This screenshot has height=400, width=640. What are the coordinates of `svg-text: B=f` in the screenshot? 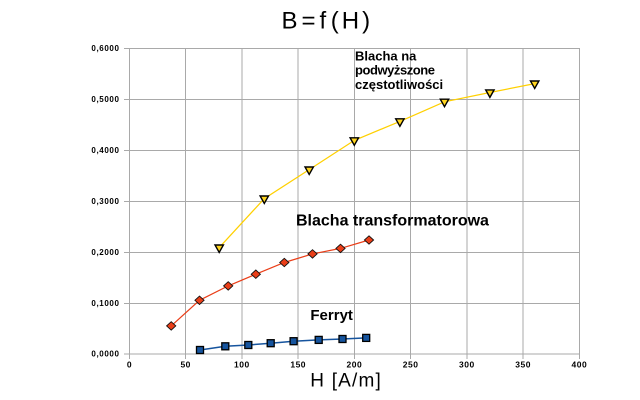 It's located at (306, 21).